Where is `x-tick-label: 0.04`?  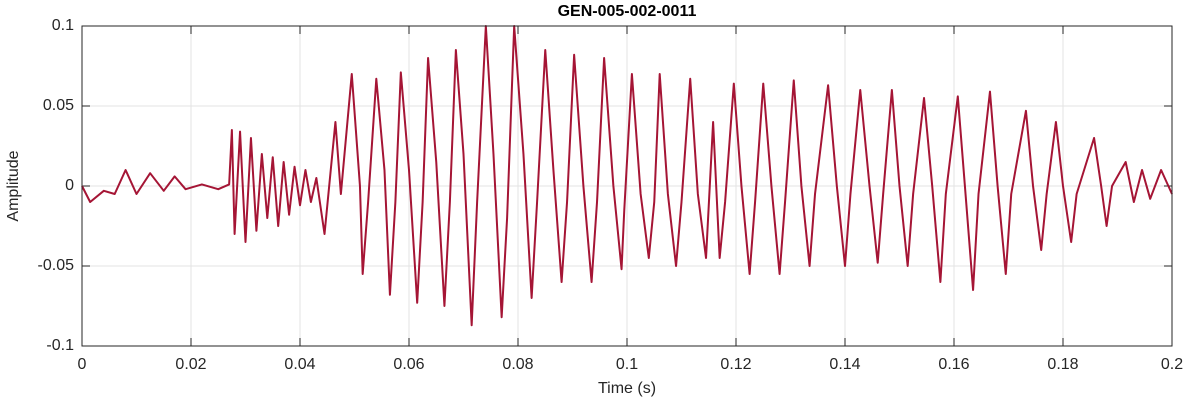
x-tick-label: 0.04 is located at coordinates (299, 364).